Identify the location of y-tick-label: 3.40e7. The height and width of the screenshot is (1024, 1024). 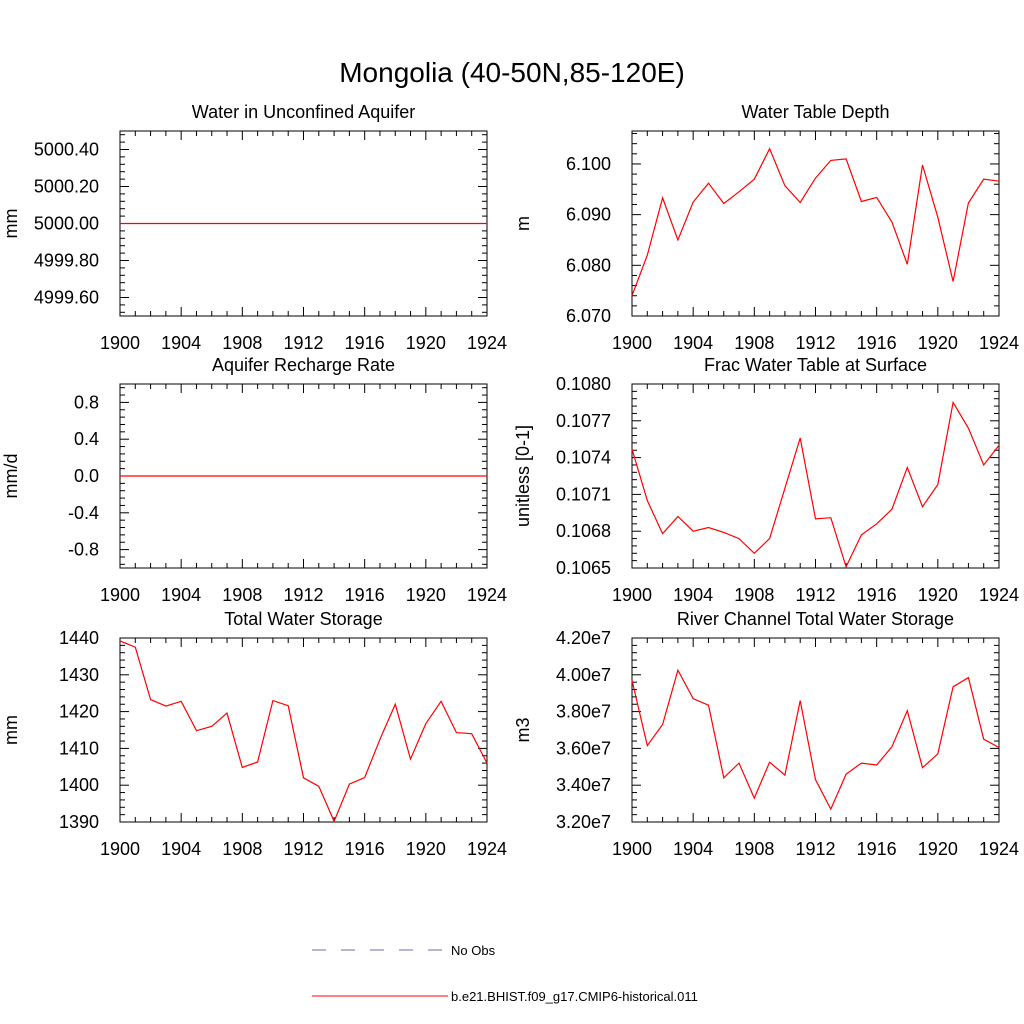
(583, 785).